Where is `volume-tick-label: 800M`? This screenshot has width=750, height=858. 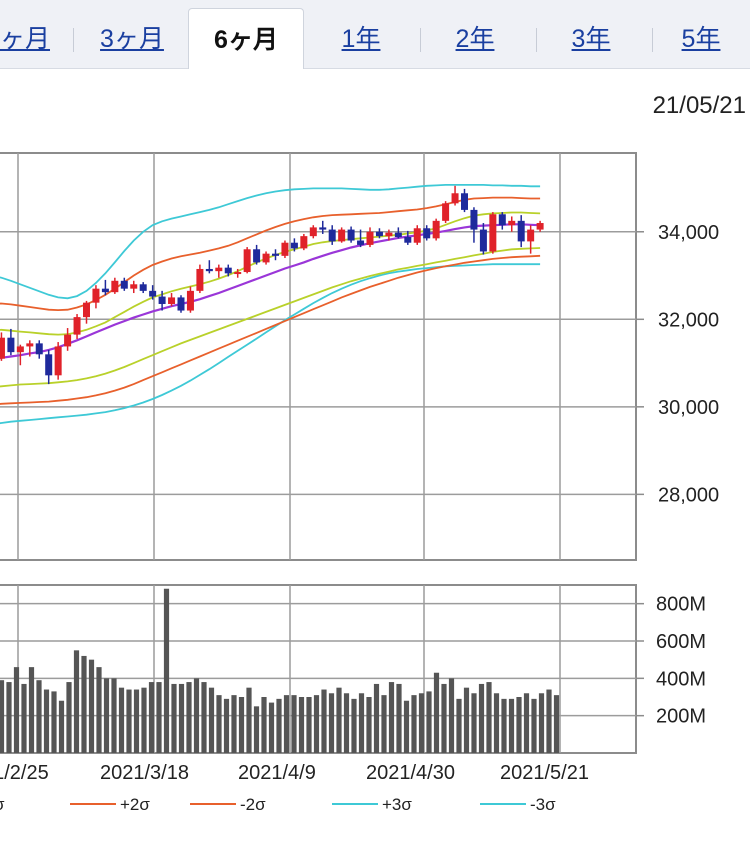
volume-tick-label: 800M is located at coordinates (681, 605).